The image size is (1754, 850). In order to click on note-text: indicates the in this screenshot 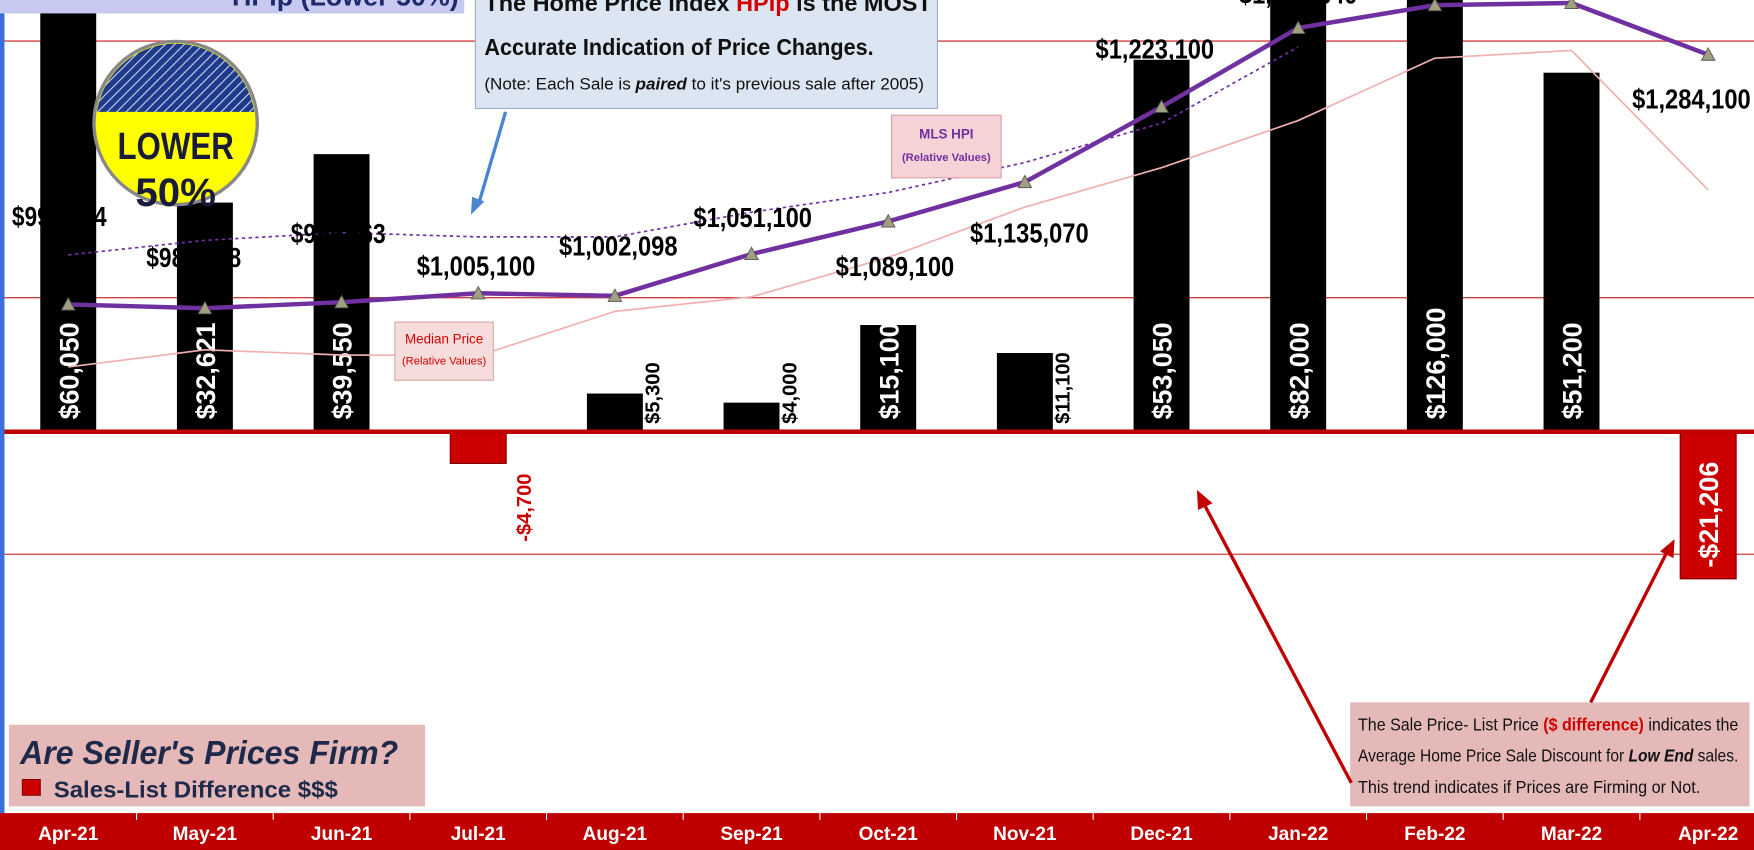, I will do `click(1691, 724)`.